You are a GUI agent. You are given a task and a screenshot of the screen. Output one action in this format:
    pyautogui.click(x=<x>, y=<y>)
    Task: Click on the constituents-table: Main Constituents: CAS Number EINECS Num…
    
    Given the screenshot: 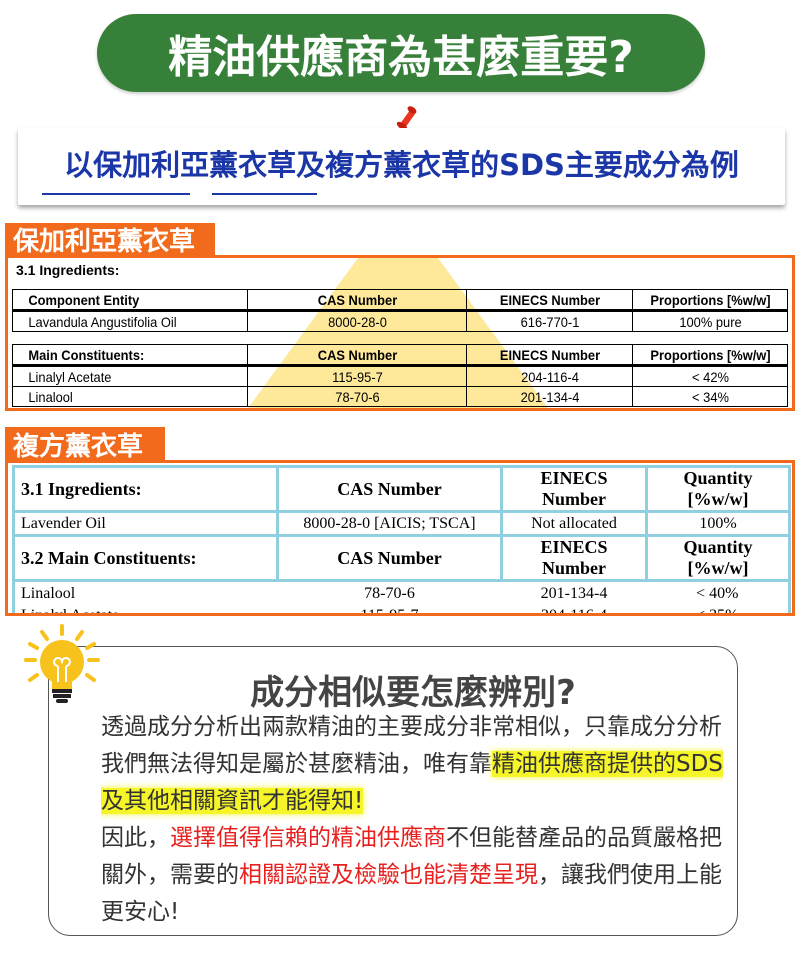 What is the action you would take?
    pyautogui.click(x=400, y=375)
    